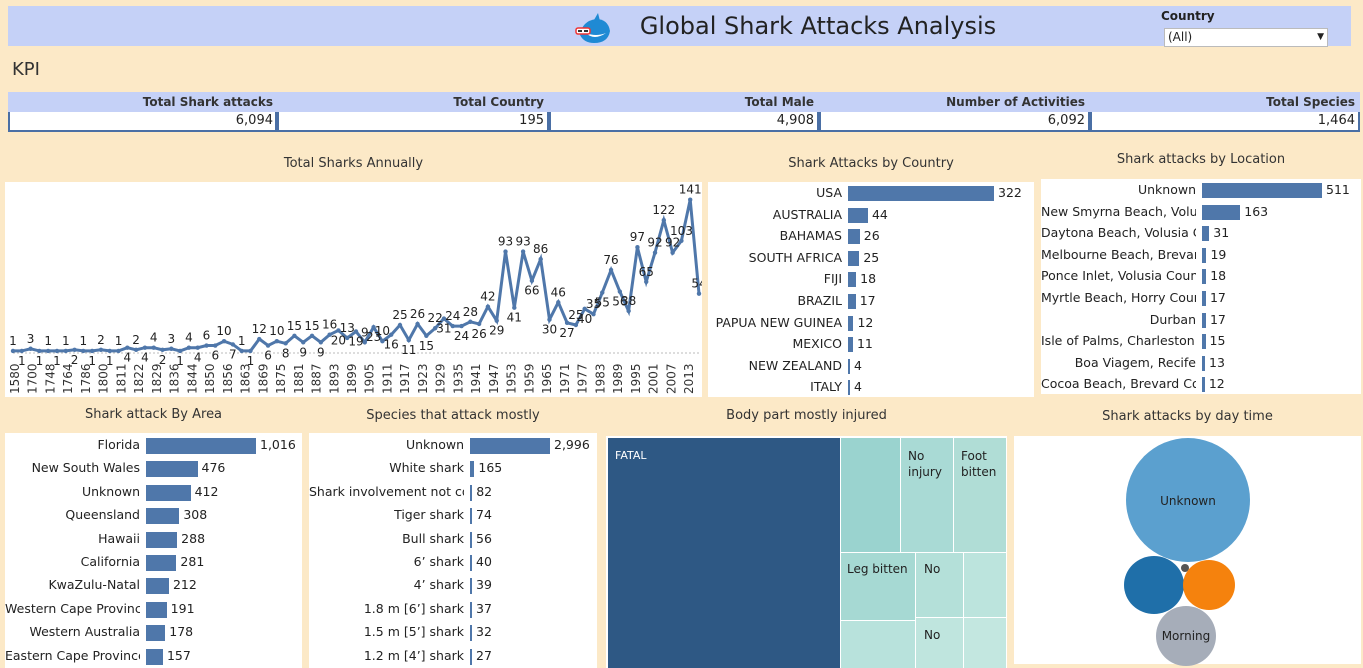 This screenshot has height=668, width=1363. Describe the element at coordinates (1154, 585) in the screenshot. I see `bubble-afternoon` at that location.